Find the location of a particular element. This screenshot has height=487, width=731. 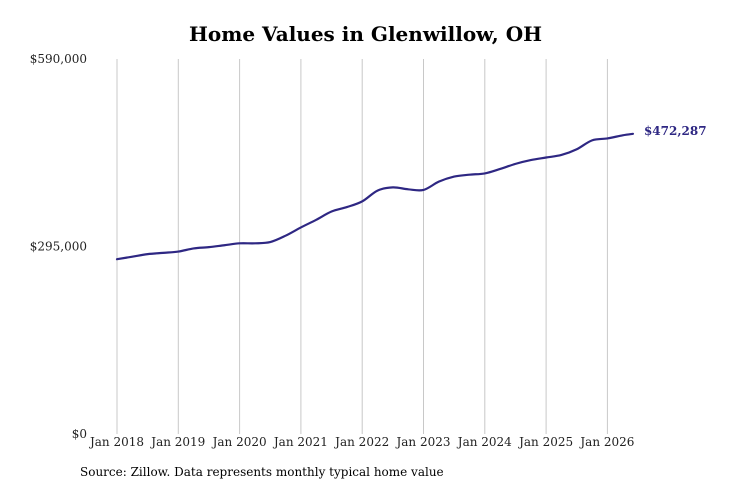

x-tick-label: Jan 2026 is located at coordinates (606, 442).